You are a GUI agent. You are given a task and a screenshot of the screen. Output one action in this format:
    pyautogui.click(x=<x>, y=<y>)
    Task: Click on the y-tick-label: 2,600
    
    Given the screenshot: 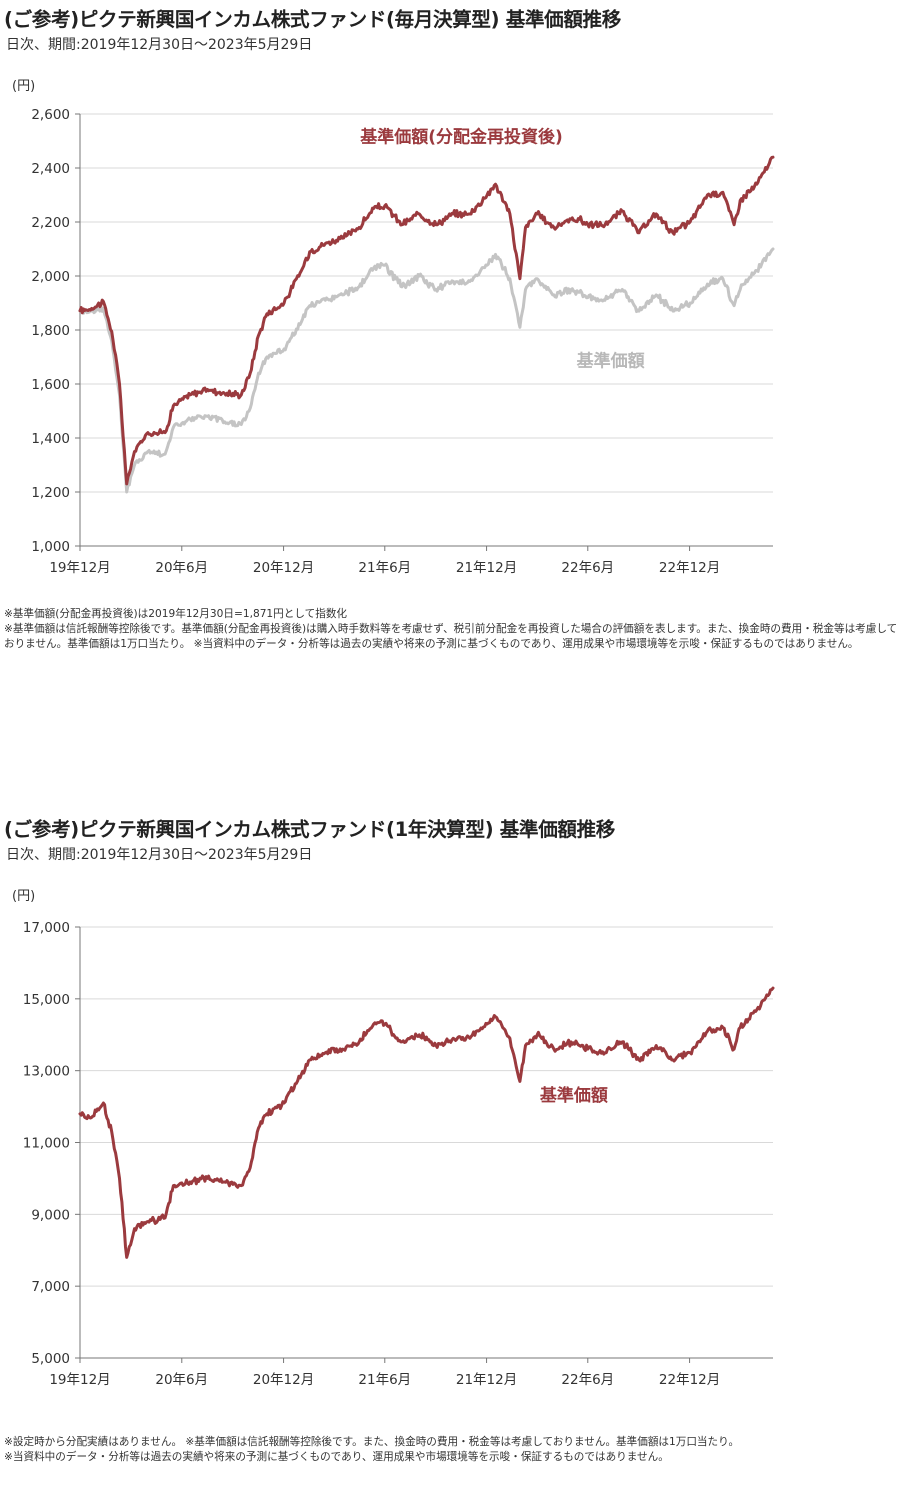 What is the action you would take?
    pyautogui.click(x=50, y=115)
    